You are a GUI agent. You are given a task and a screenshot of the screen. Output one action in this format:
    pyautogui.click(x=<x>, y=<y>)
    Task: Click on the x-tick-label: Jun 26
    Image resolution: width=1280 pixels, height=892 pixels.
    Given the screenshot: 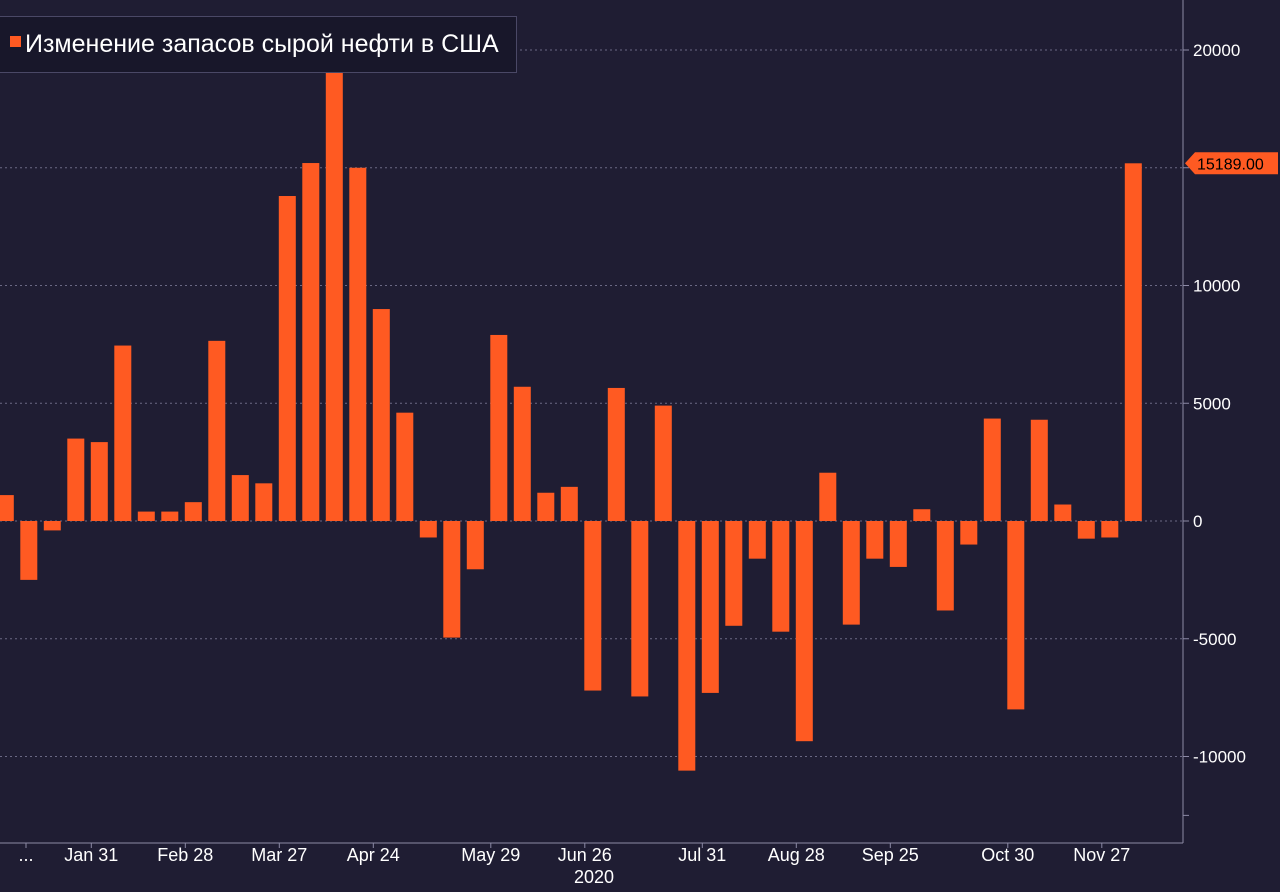 What is the action you would take?
    pyautogui.click(x=585, y=855)
    